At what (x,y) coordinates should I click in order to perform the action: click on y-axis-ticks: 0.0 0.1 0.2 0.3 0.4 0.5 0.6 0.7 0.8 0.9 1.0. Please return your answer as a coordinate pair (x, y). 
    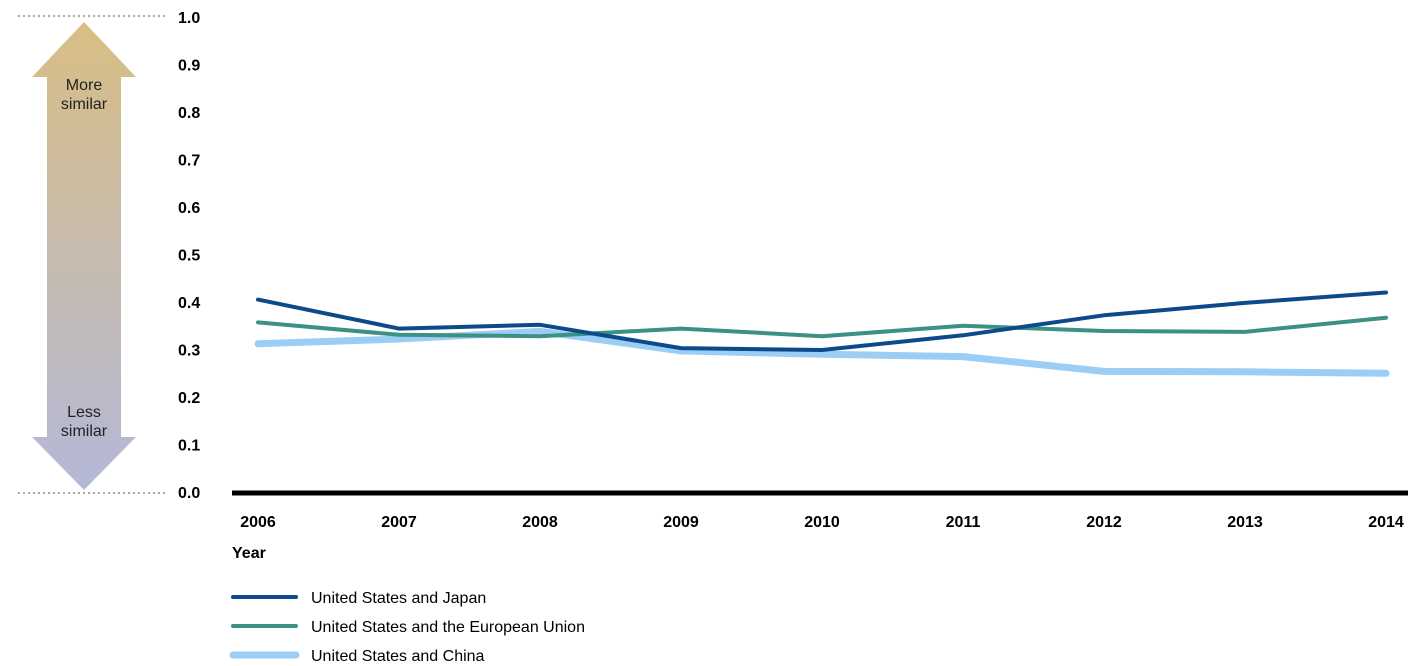
    Looking at the image, I should click on (189, 256).